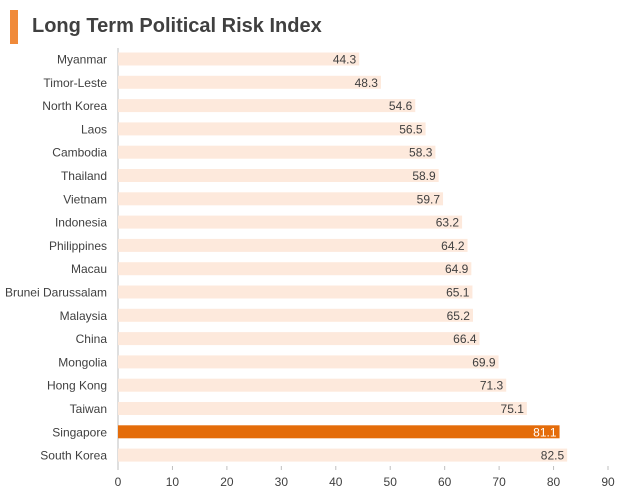 The image size is (625, 500). Describe the element at coordinates (459, 316) in the screenshot. I see `data-label-malaysia: 65.2` at that location.